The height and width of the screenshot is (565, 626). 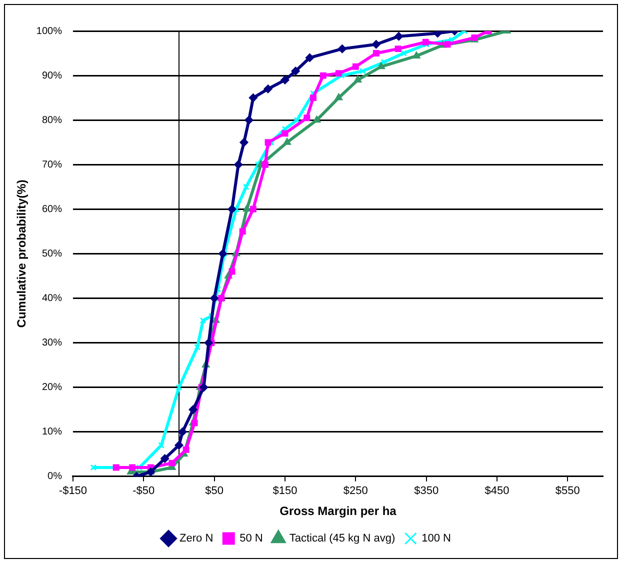 What do you see at coordinates (251, 538) in the screenshot?
I see `legend-label: 50 N` at bounding box center [251, 538].